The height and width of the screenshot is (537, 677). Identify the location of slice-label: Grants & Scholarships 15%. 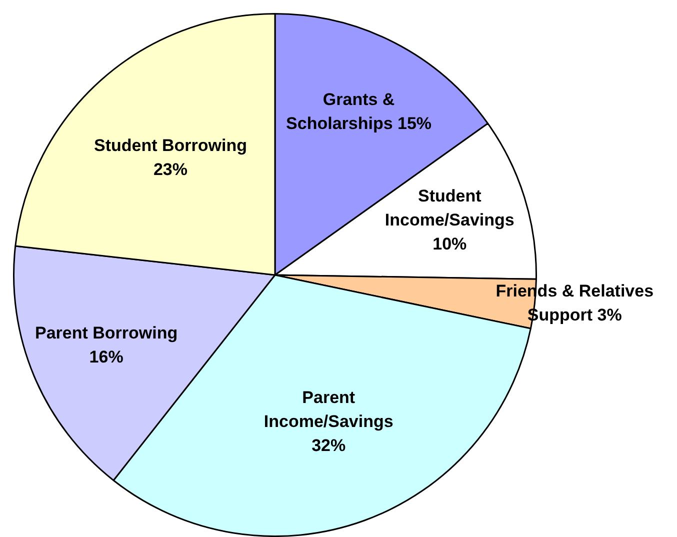
(359, 112).